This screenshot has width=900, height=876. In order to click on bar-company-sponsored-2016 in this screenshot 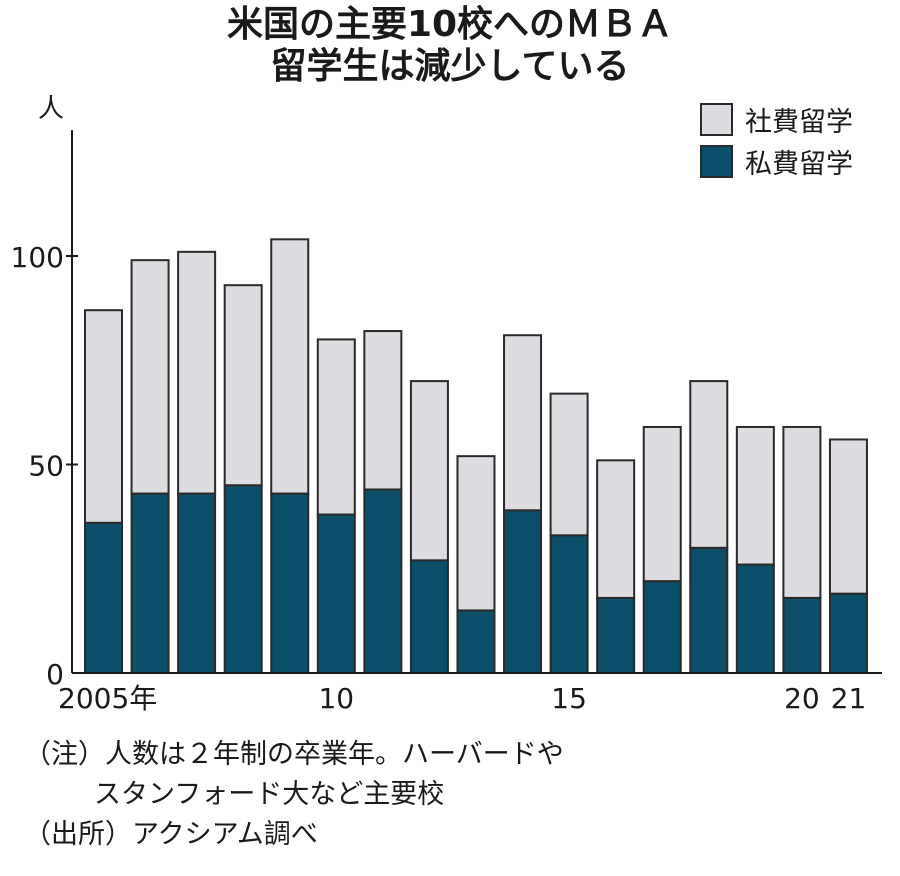, I will do `click(616, 529)`.